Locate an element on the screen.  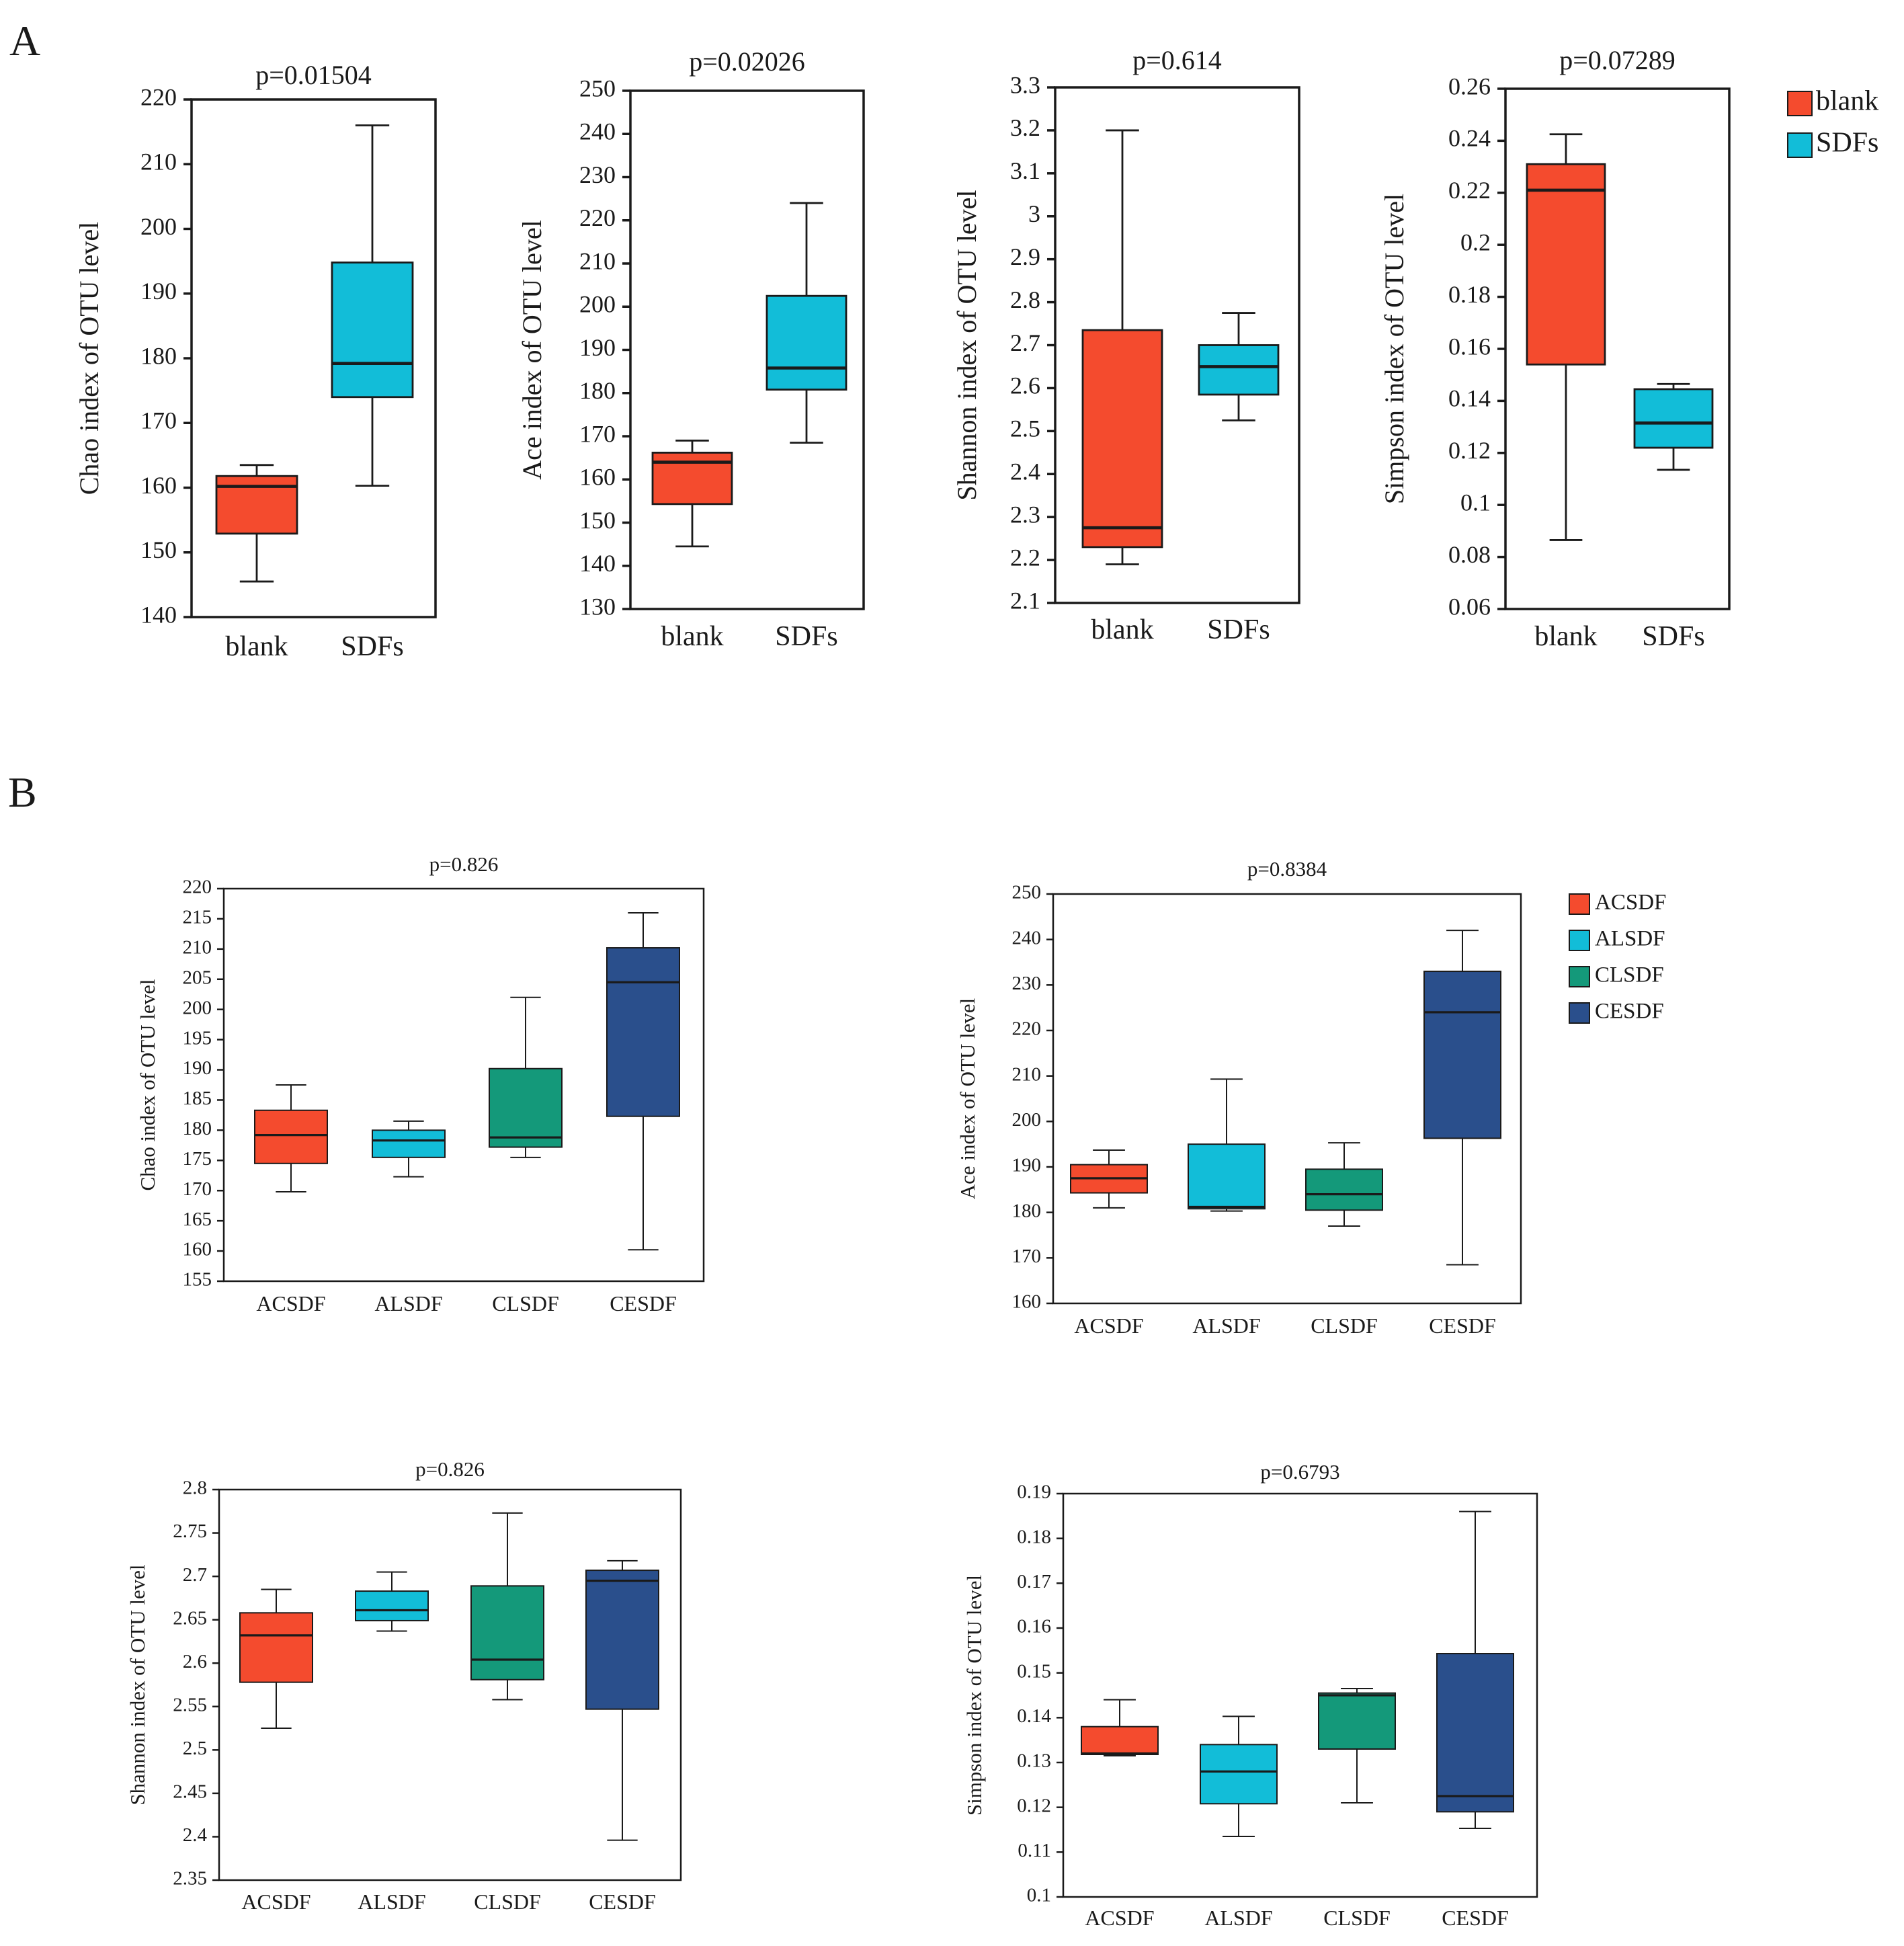
legend-swatch-sdfs is located at coordinates (1800, 145).